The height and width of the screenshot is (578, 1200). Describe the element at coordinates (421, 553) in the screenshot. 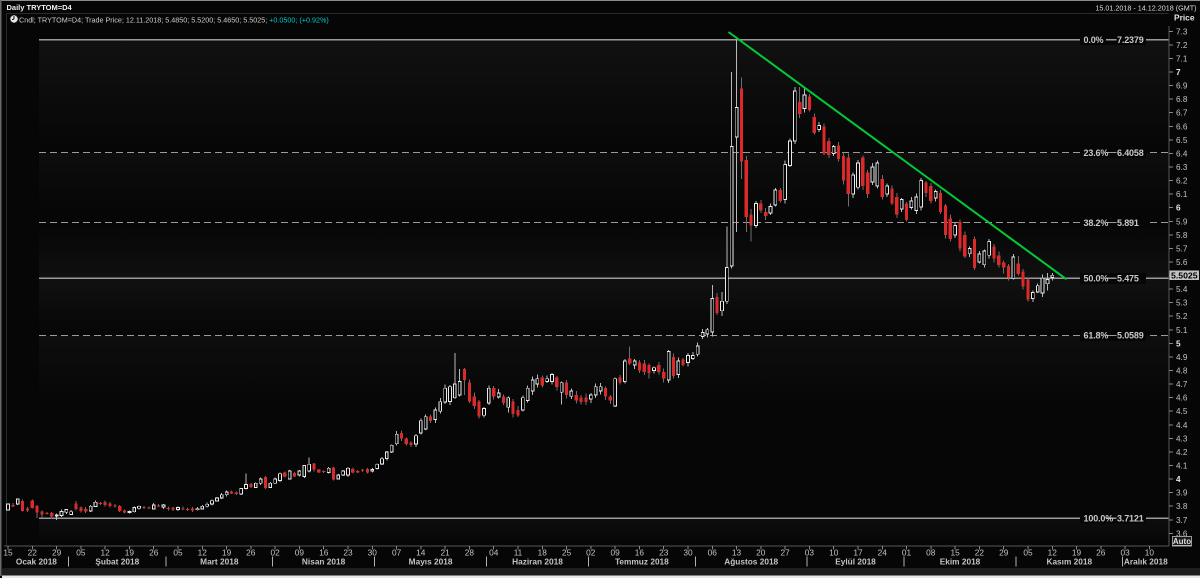

I see `svg-text: 14` at that location.